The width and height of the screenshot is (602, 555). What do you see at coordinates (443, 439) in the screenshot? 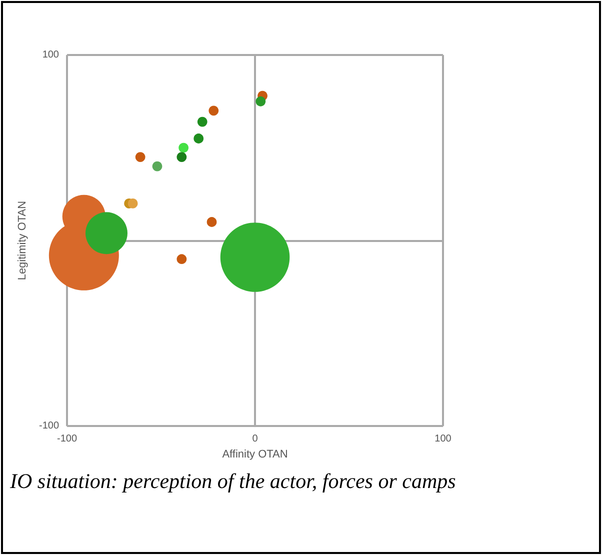
I see `x-tick-label: 100` at bounding box center [443, 439].